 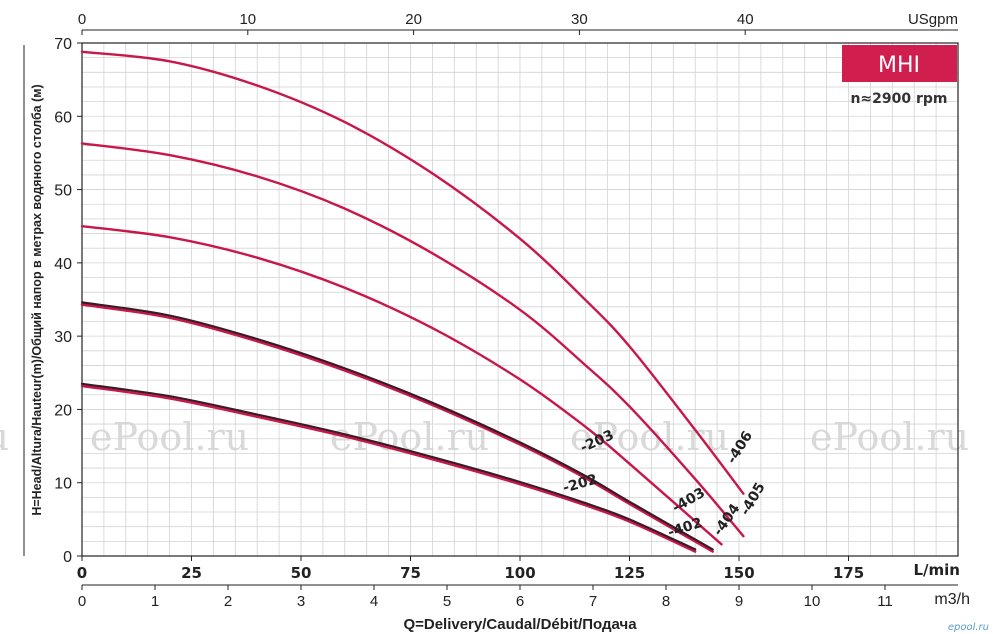 I want to click on title-badge: MHI, so click(x=899, y=63).